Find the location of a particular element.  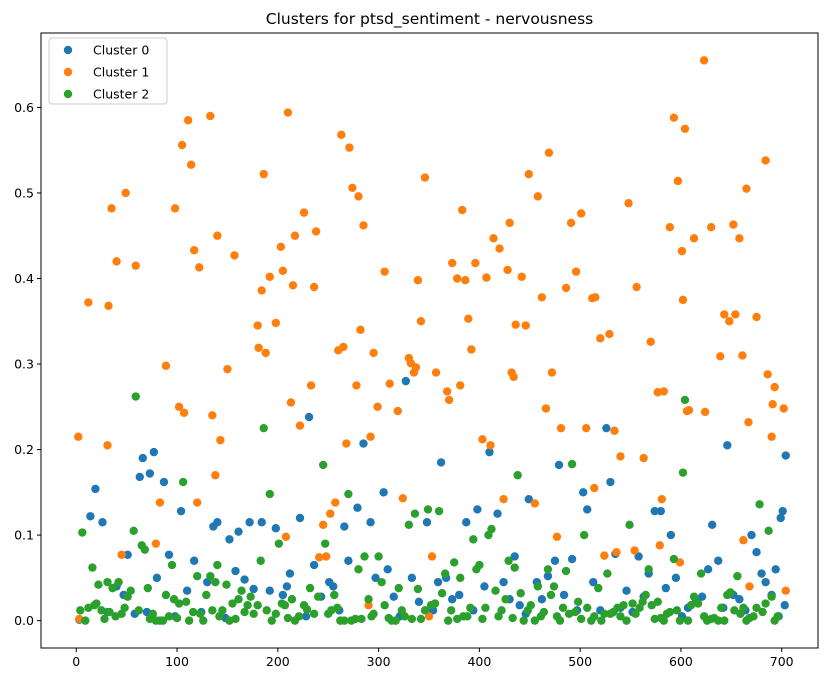

legend-marker is located at coordinates (68, 50).